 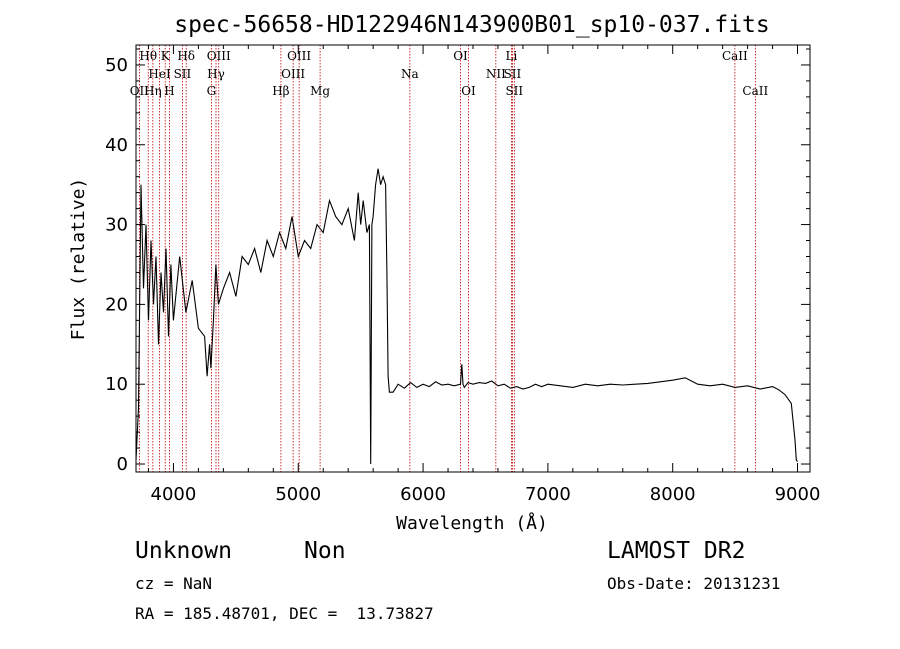 I want to click on survey-name: LAMOST DR2, so click(x=676, y=551).